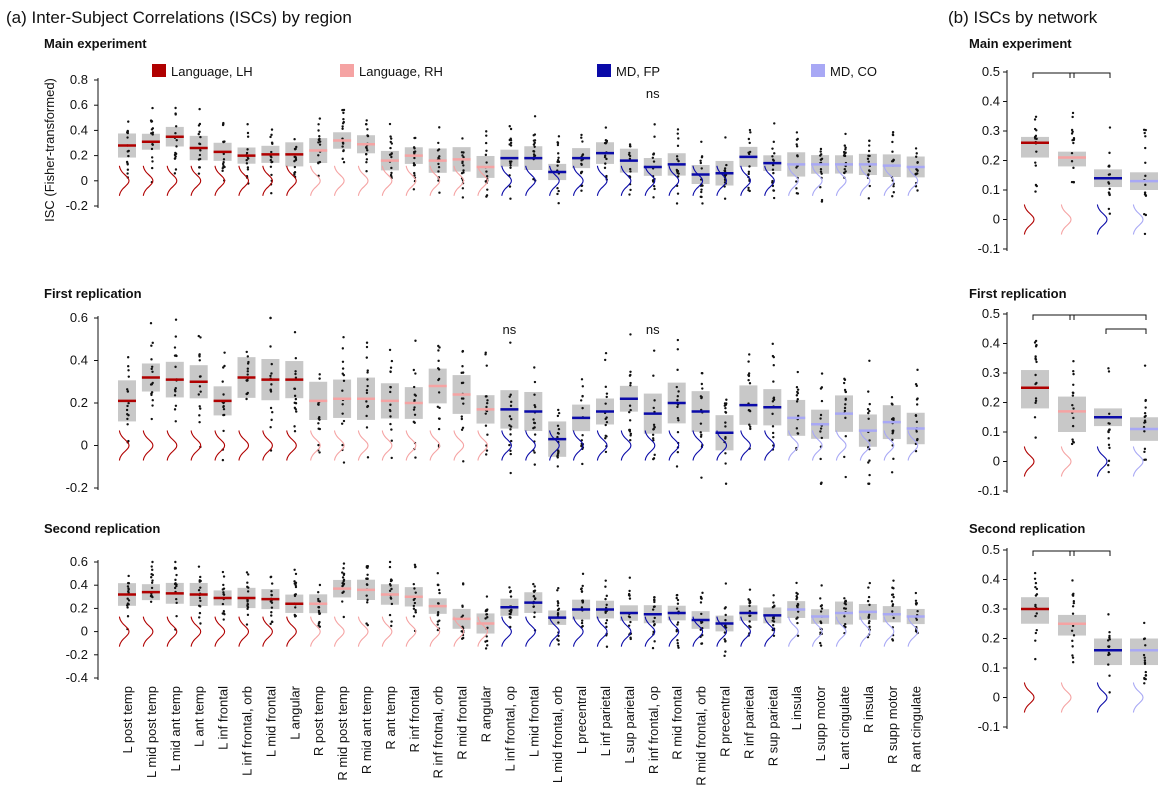 The width and height of the screenshot is (1159, 812). I want to click on category-label-group-27: R sup parietal, so click(772, 726).